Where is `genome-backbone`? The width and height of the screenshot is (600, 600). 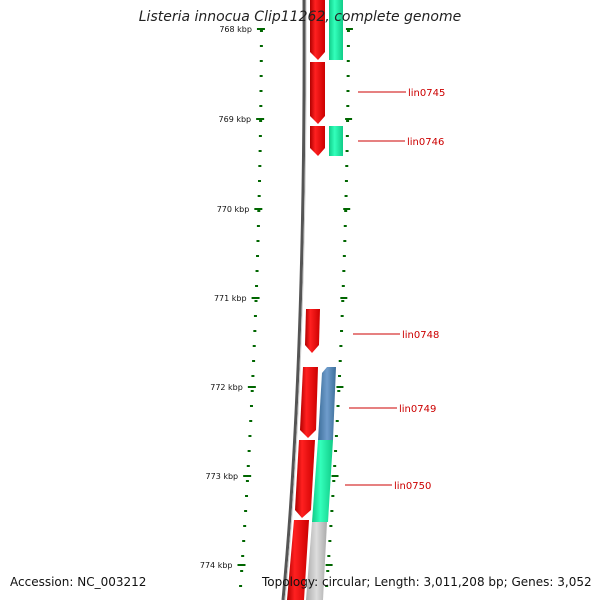
genome-backbone is located at coordinates (293, 300).